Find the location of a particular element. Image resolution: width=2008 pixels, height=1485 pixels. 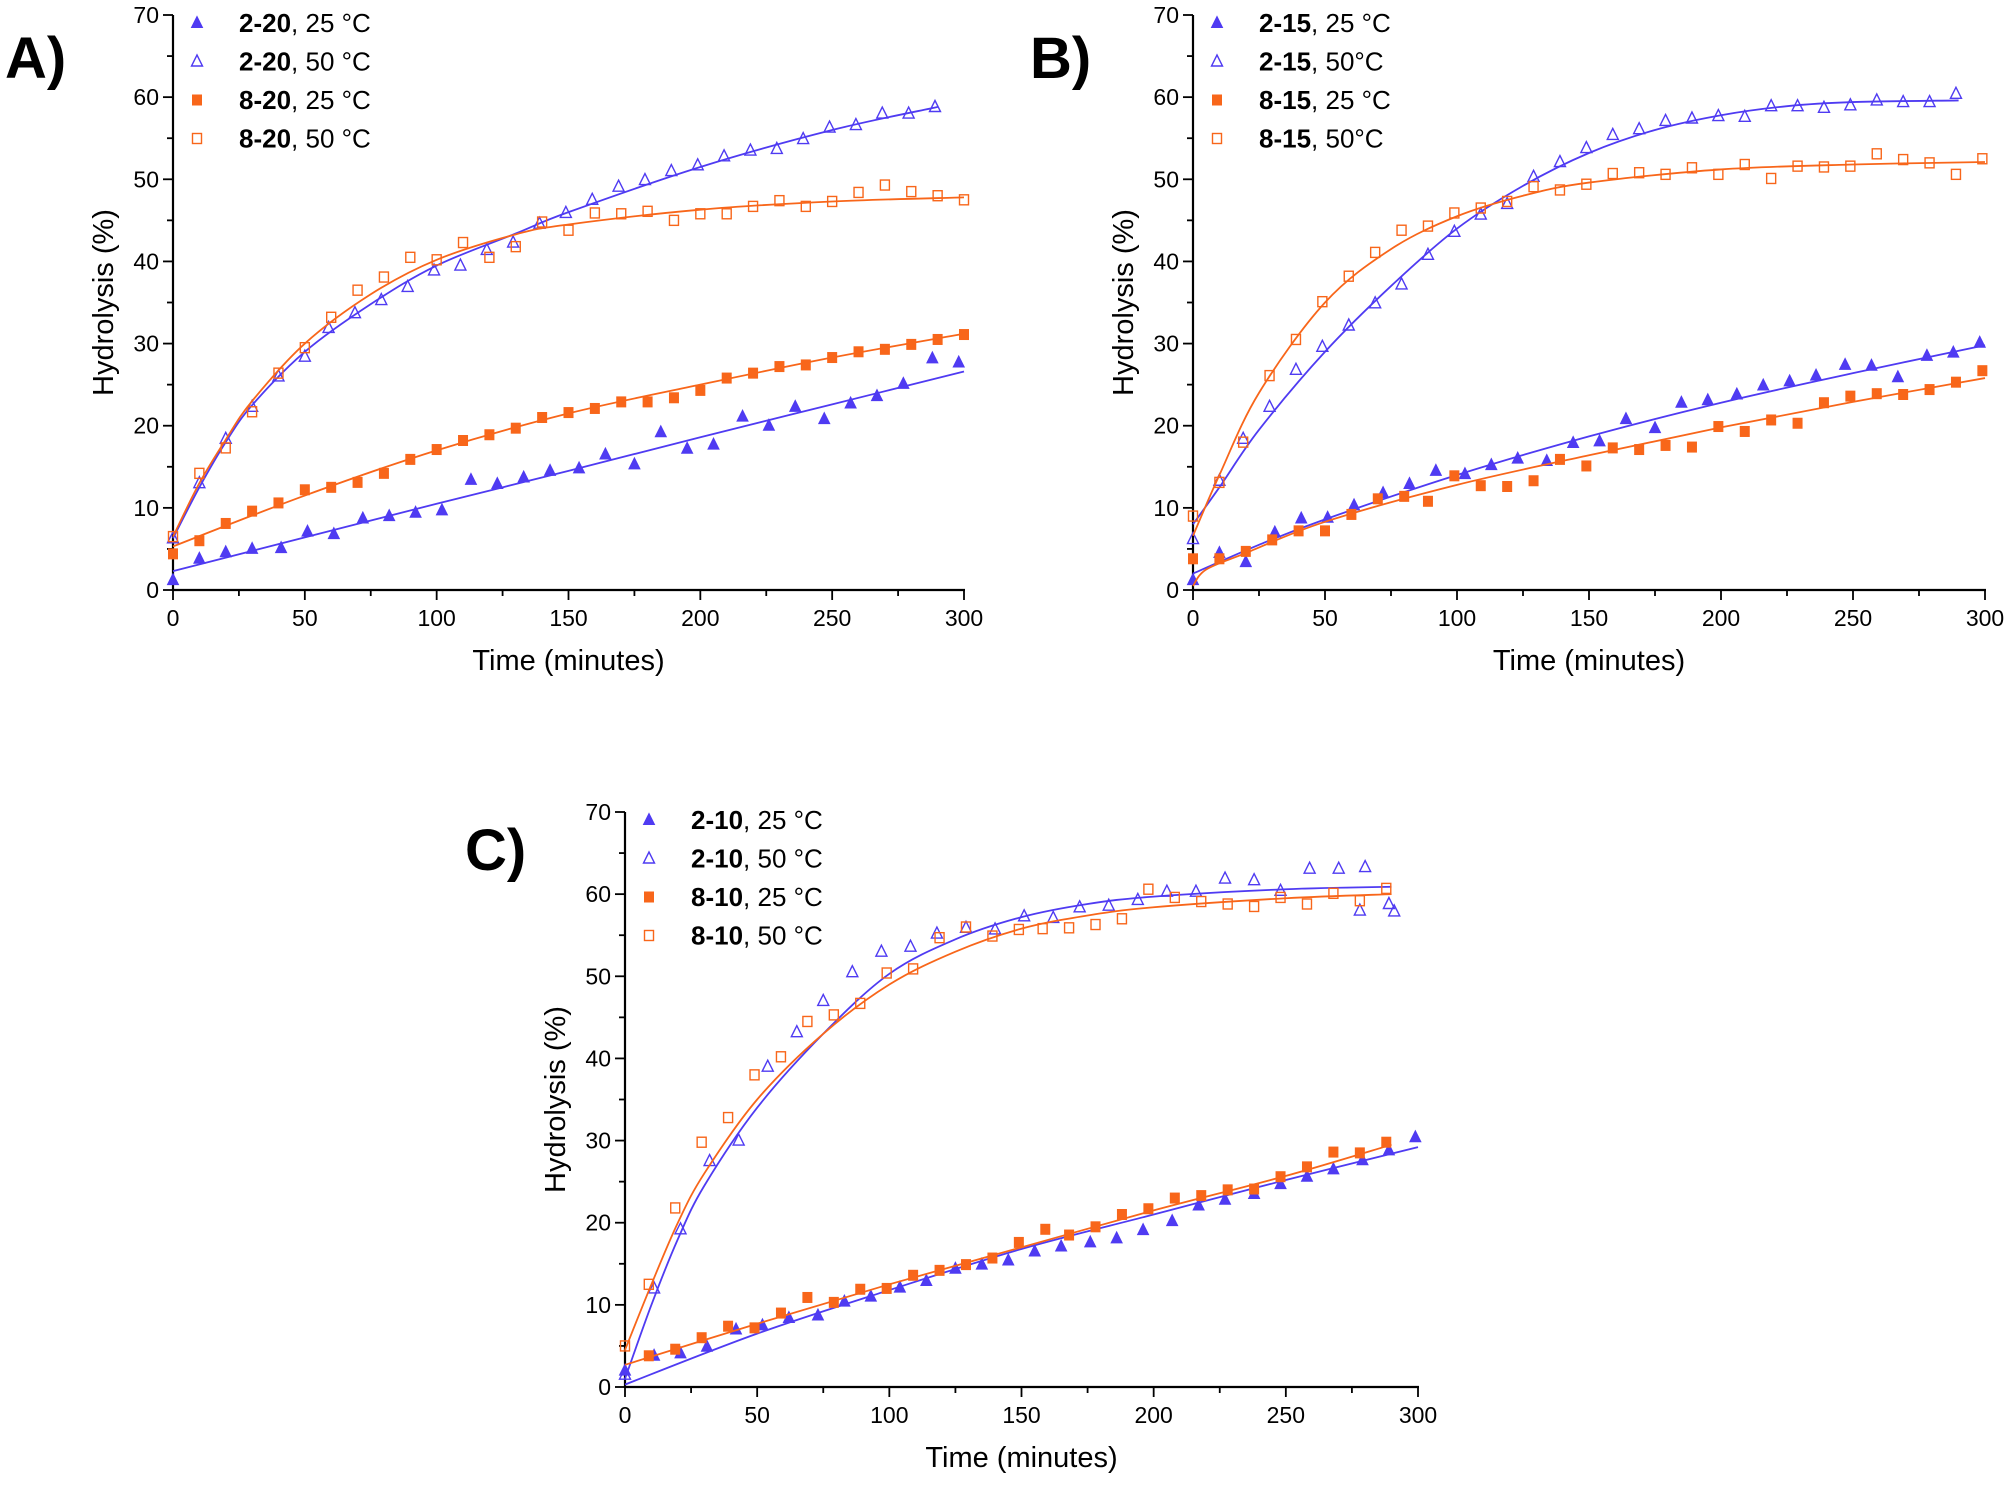

x-tick-label: 50 is located at coordinates (305, 618).